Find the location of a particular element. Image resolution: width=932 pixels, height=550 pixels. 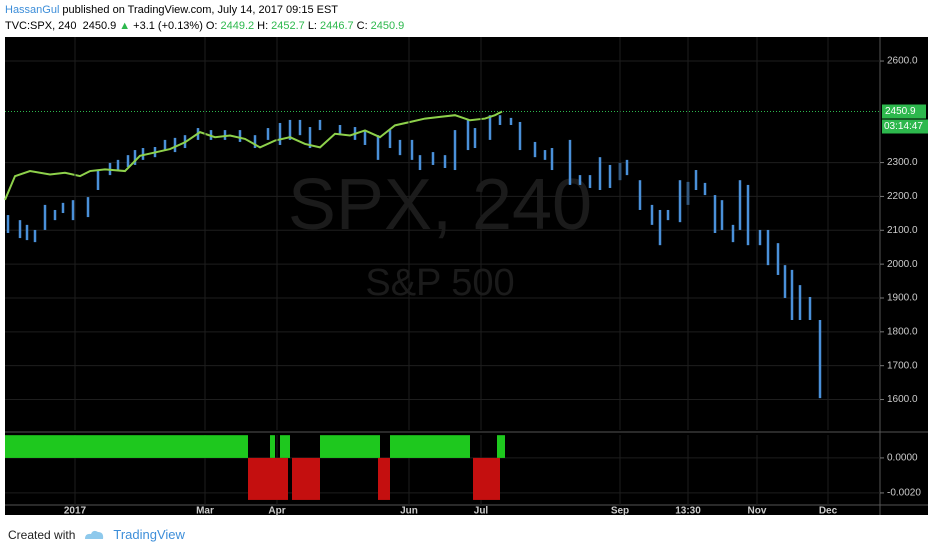

y-tick-label: 2200.0 is located at coordinates (902, 196).